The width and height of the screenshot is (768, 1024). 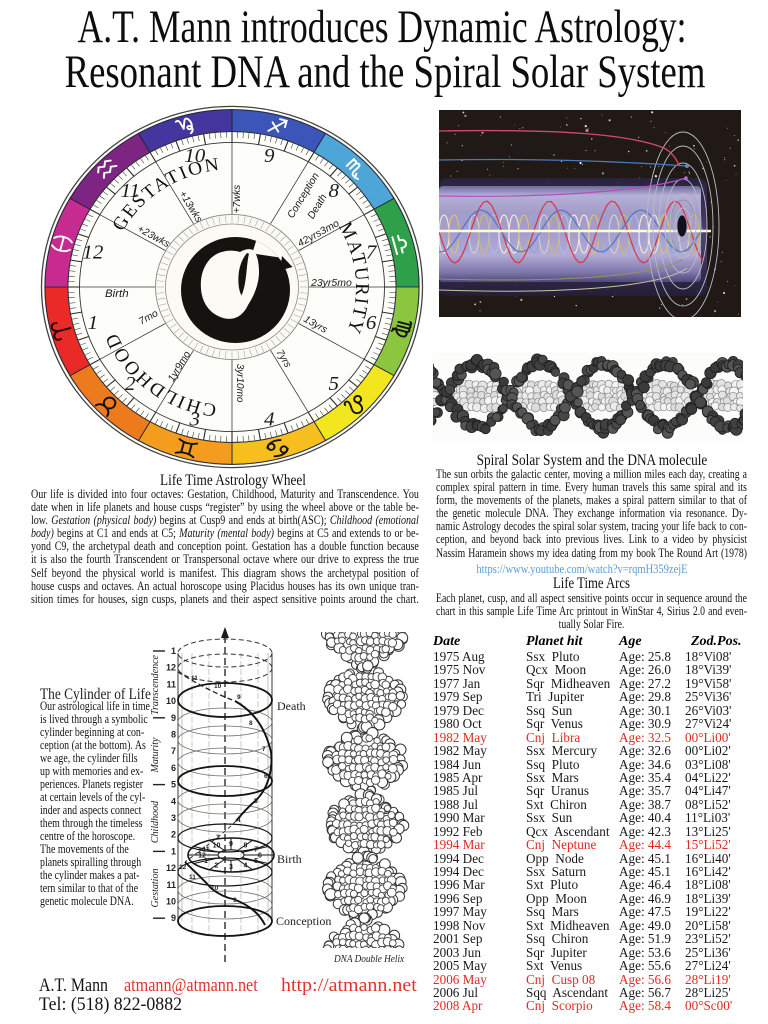 What do you see at coordinates (331, 283) in the screenshot?
I see `svg-text: 23yr5mo` at bounding box center [331, 283].